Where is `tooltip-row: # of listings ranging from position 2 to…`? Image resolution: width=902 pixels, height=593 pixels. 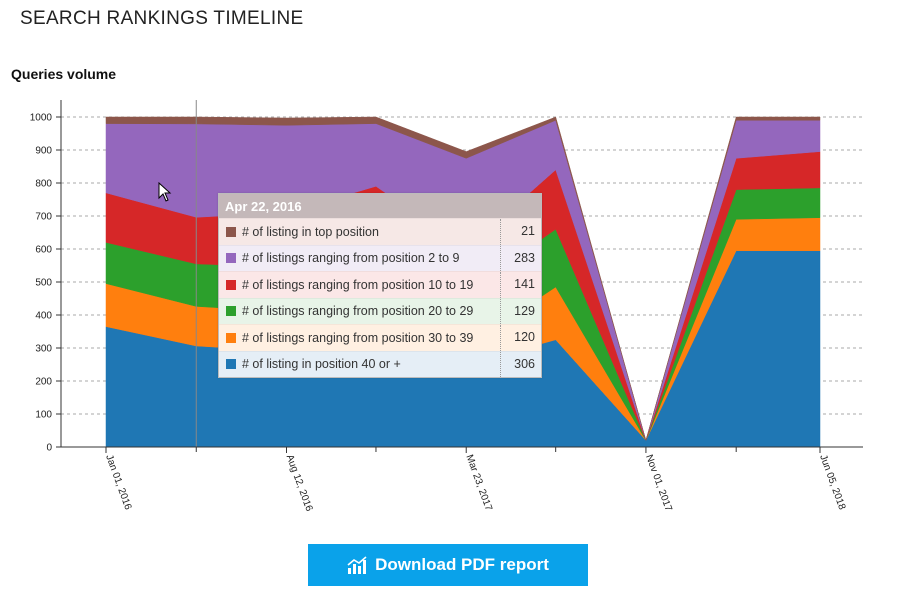 tooltip-row: # of listings ranging from position 2 to… is located at coordinates (380, 257).